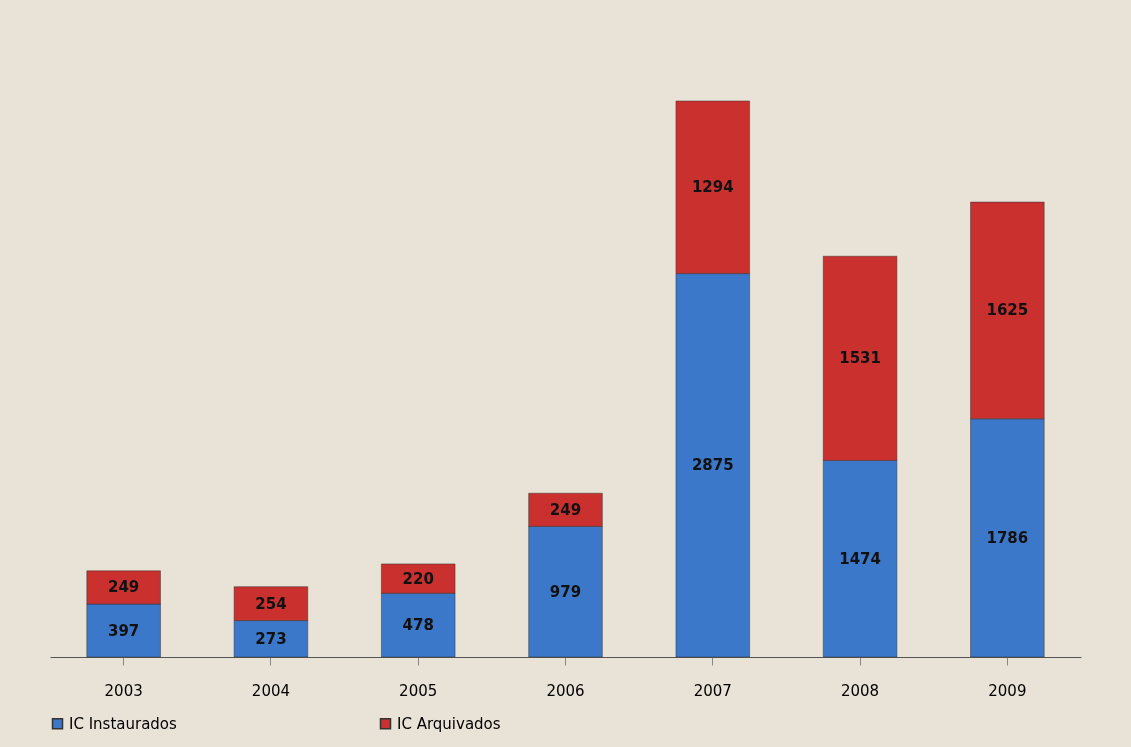 The image size is (1131, 747). What do you see at coordinates (860, 358) in the screenshot?
I see `data-label: 1531` at bounding box center [860, 358].